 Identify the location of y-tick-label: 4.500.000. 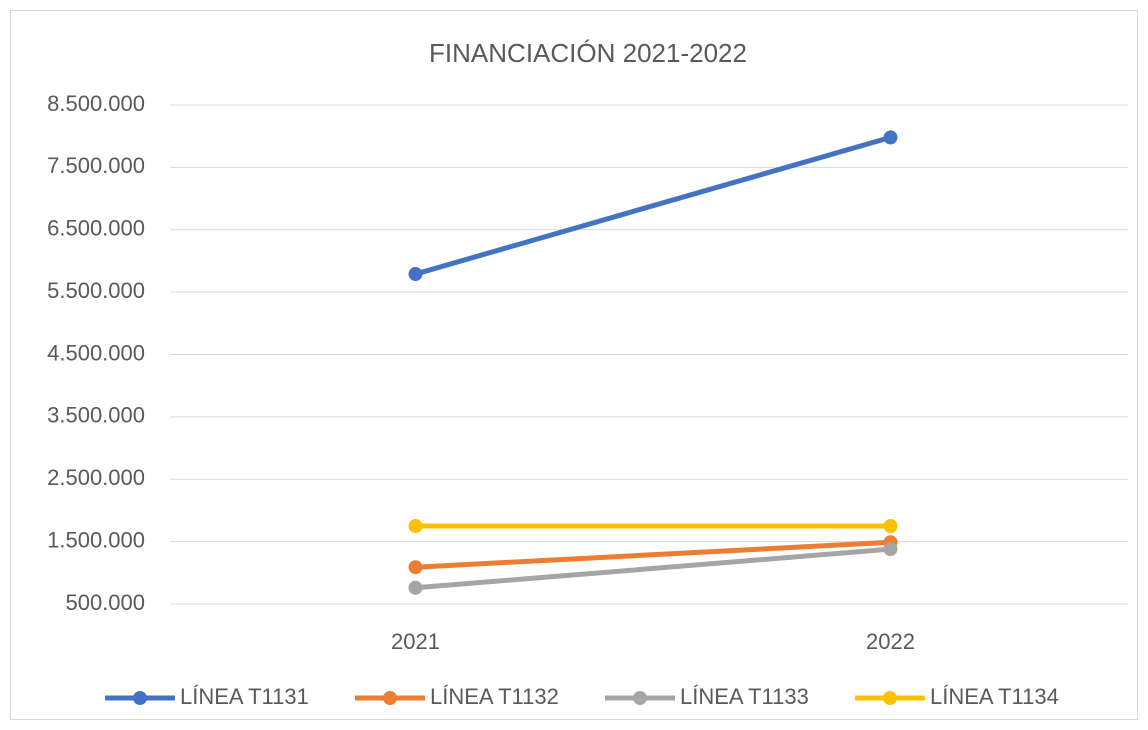
(96, 352).